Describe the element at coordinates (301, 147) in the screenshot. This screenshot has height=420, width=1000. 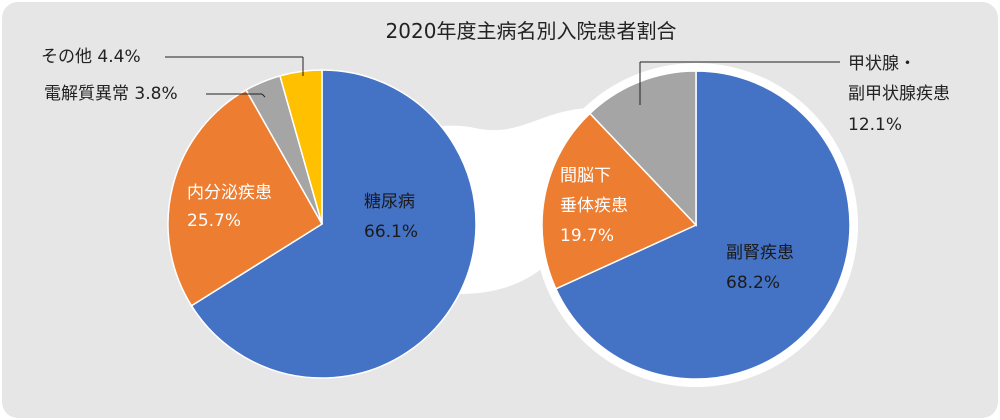
I see `slice-other` at that location.